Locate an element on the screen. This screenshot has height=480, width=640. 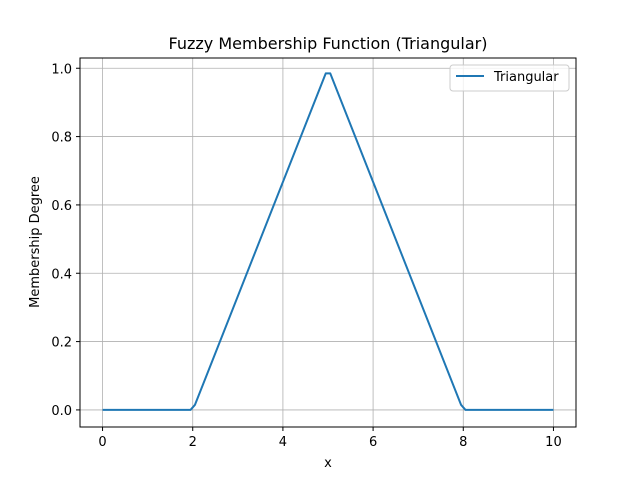
chart-title: Fuzzy Membership Function (Triangular) is located at coordinates (328, 43).